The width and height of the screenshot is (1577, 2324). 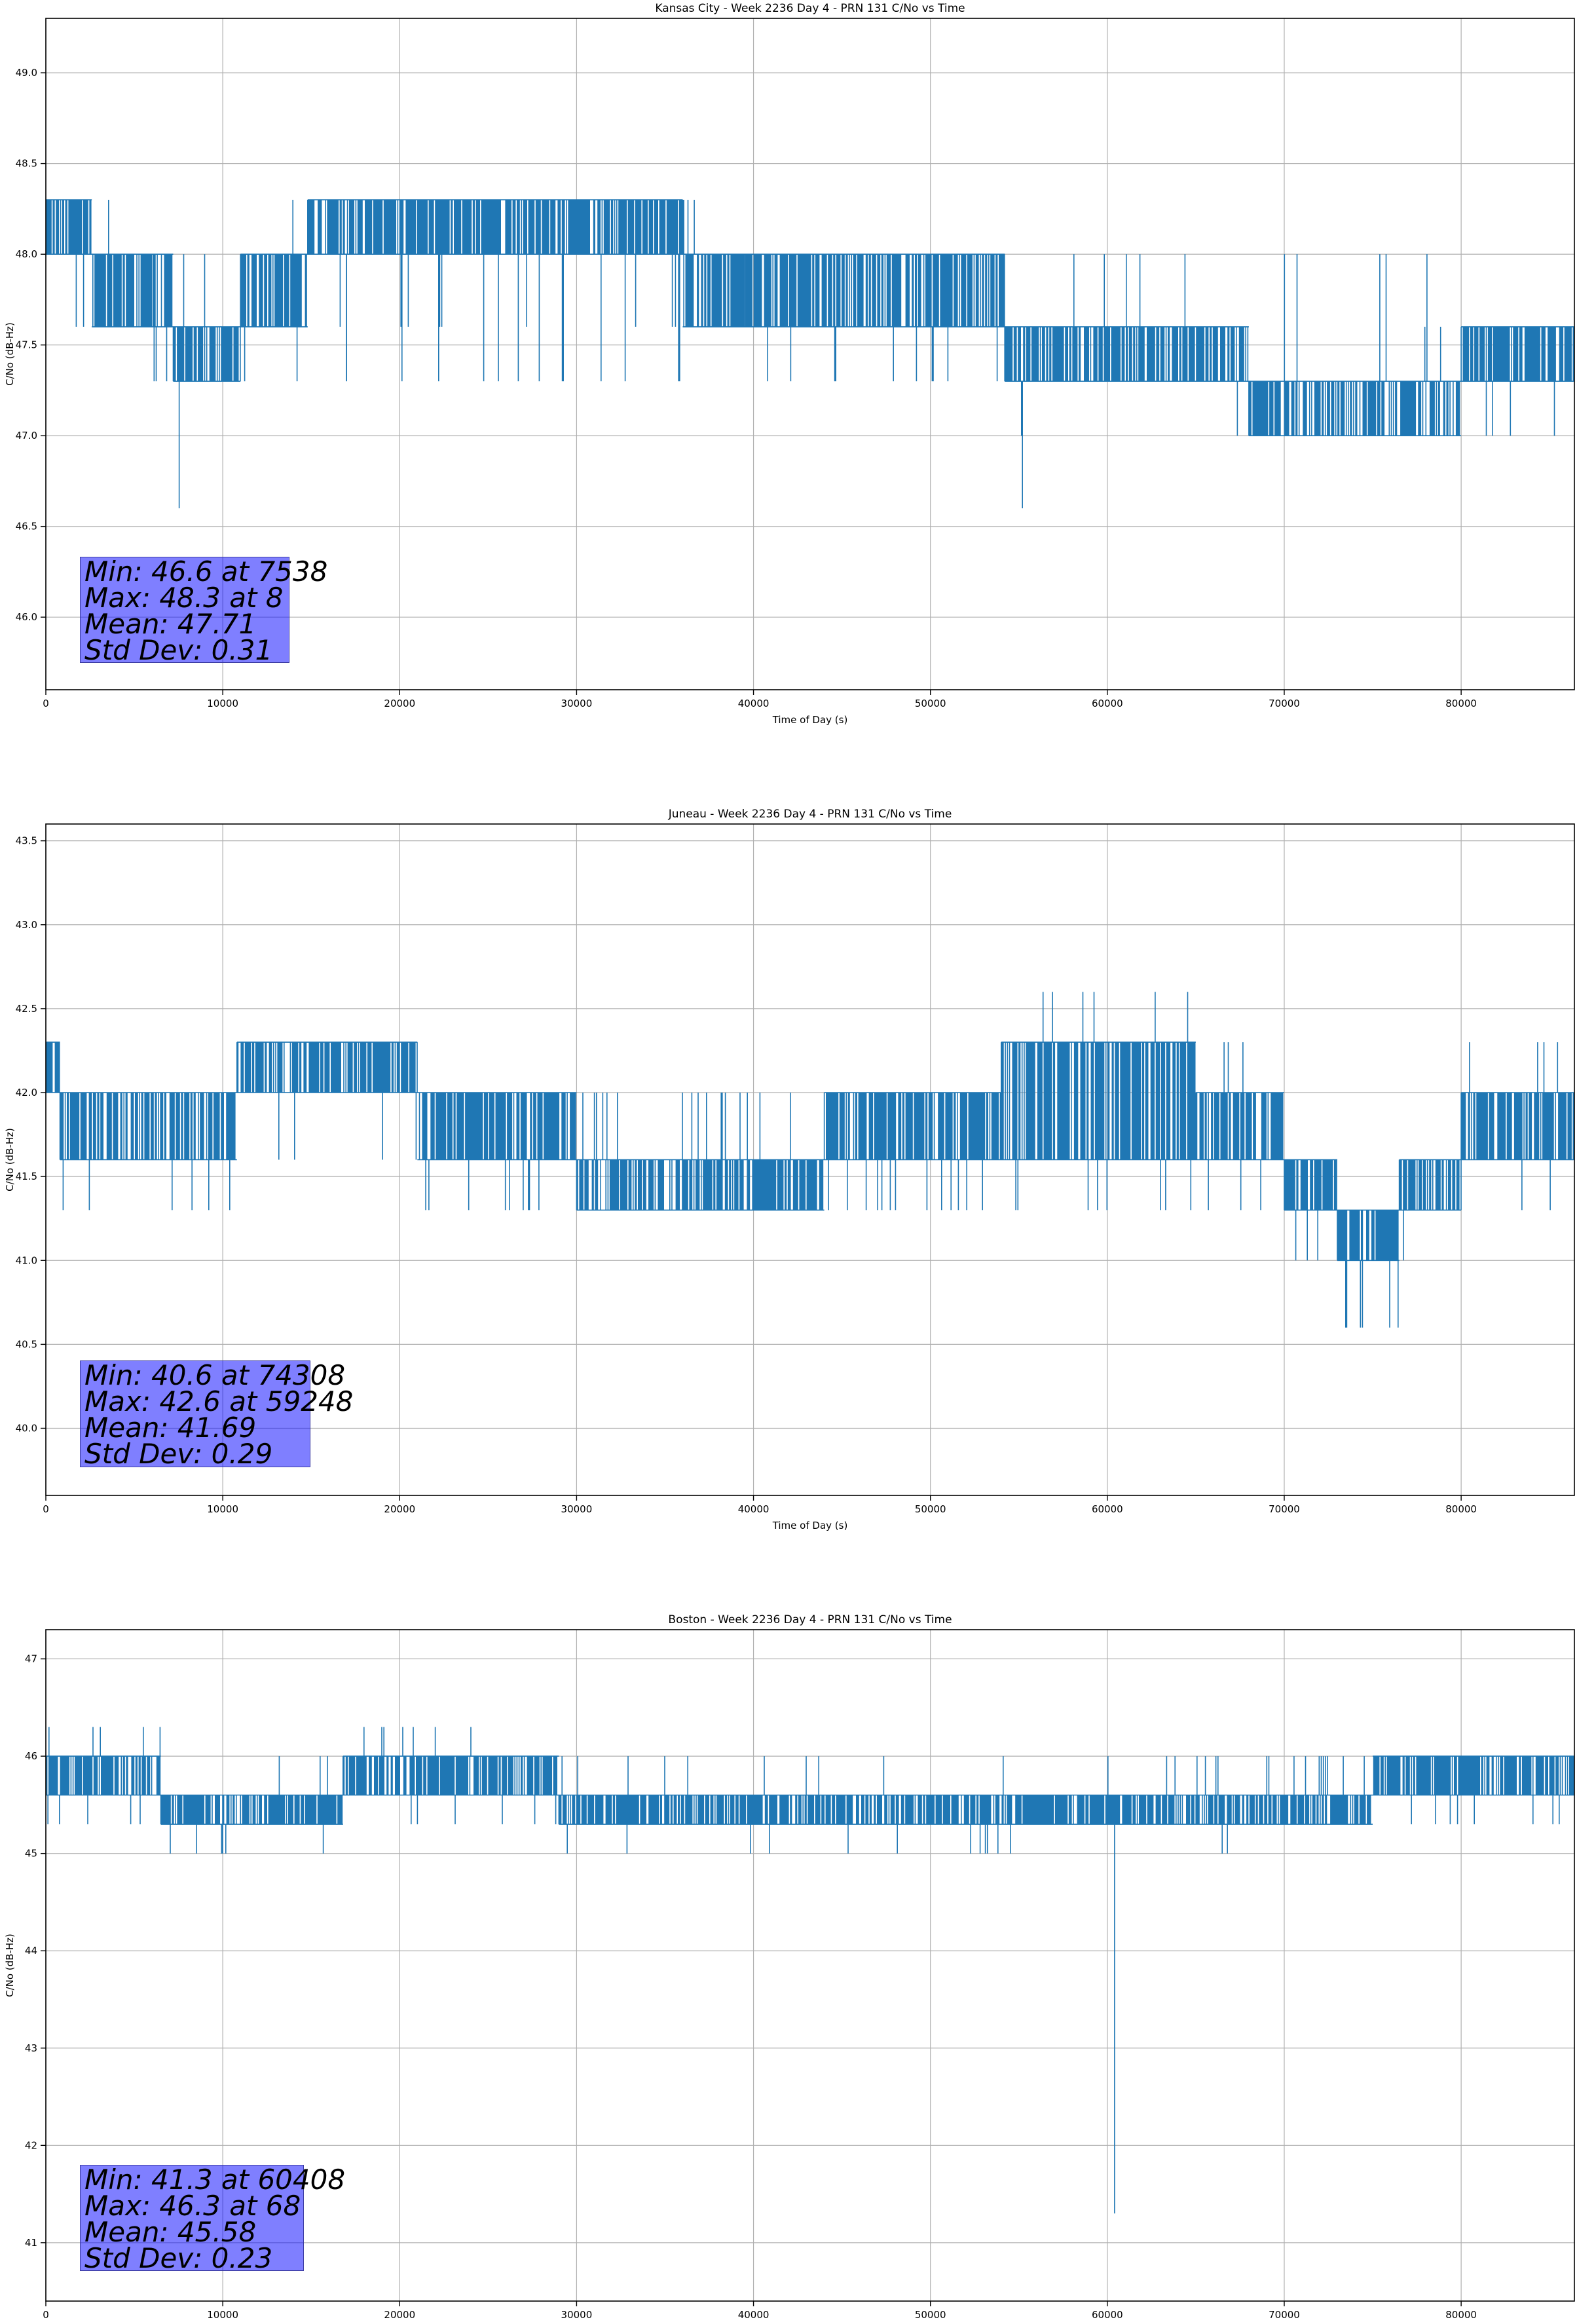 I want to click on stats-mean: Mean: 41.69, so click(x=170, y=1428).